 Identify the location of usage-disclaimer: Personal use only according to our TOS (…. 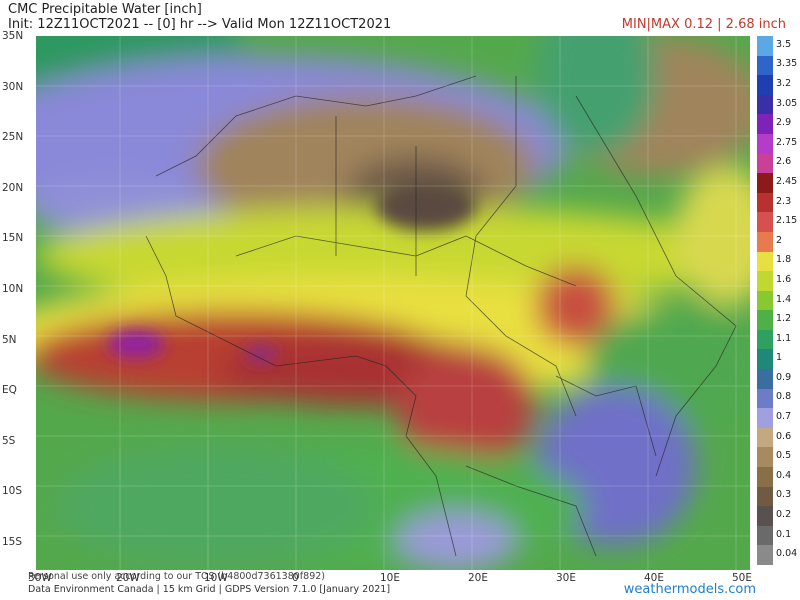
(176, 576).